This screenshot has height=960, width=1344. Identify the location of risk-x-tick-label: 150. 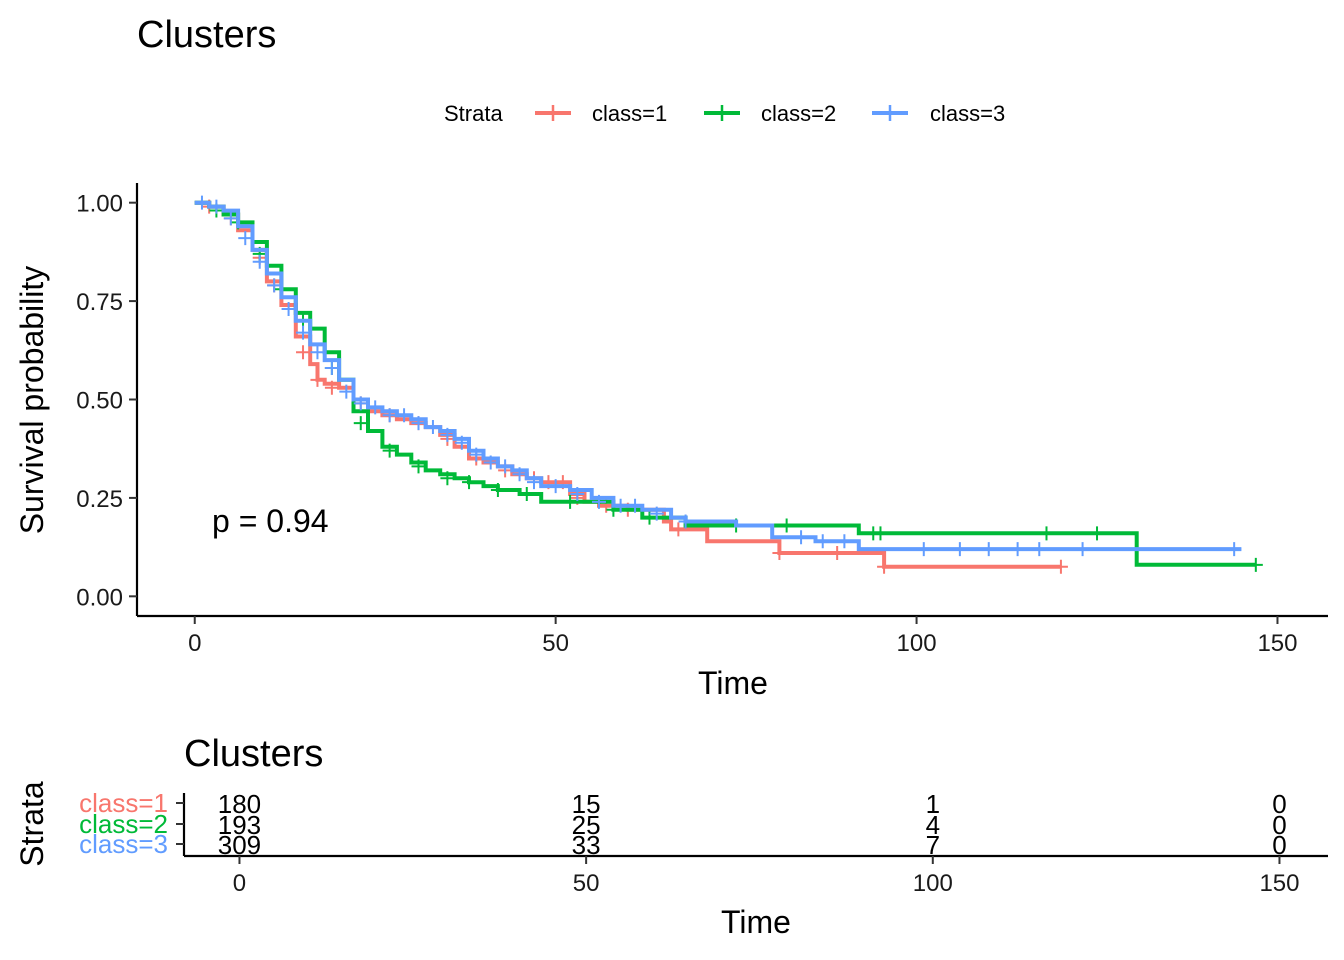
(1279, 883).